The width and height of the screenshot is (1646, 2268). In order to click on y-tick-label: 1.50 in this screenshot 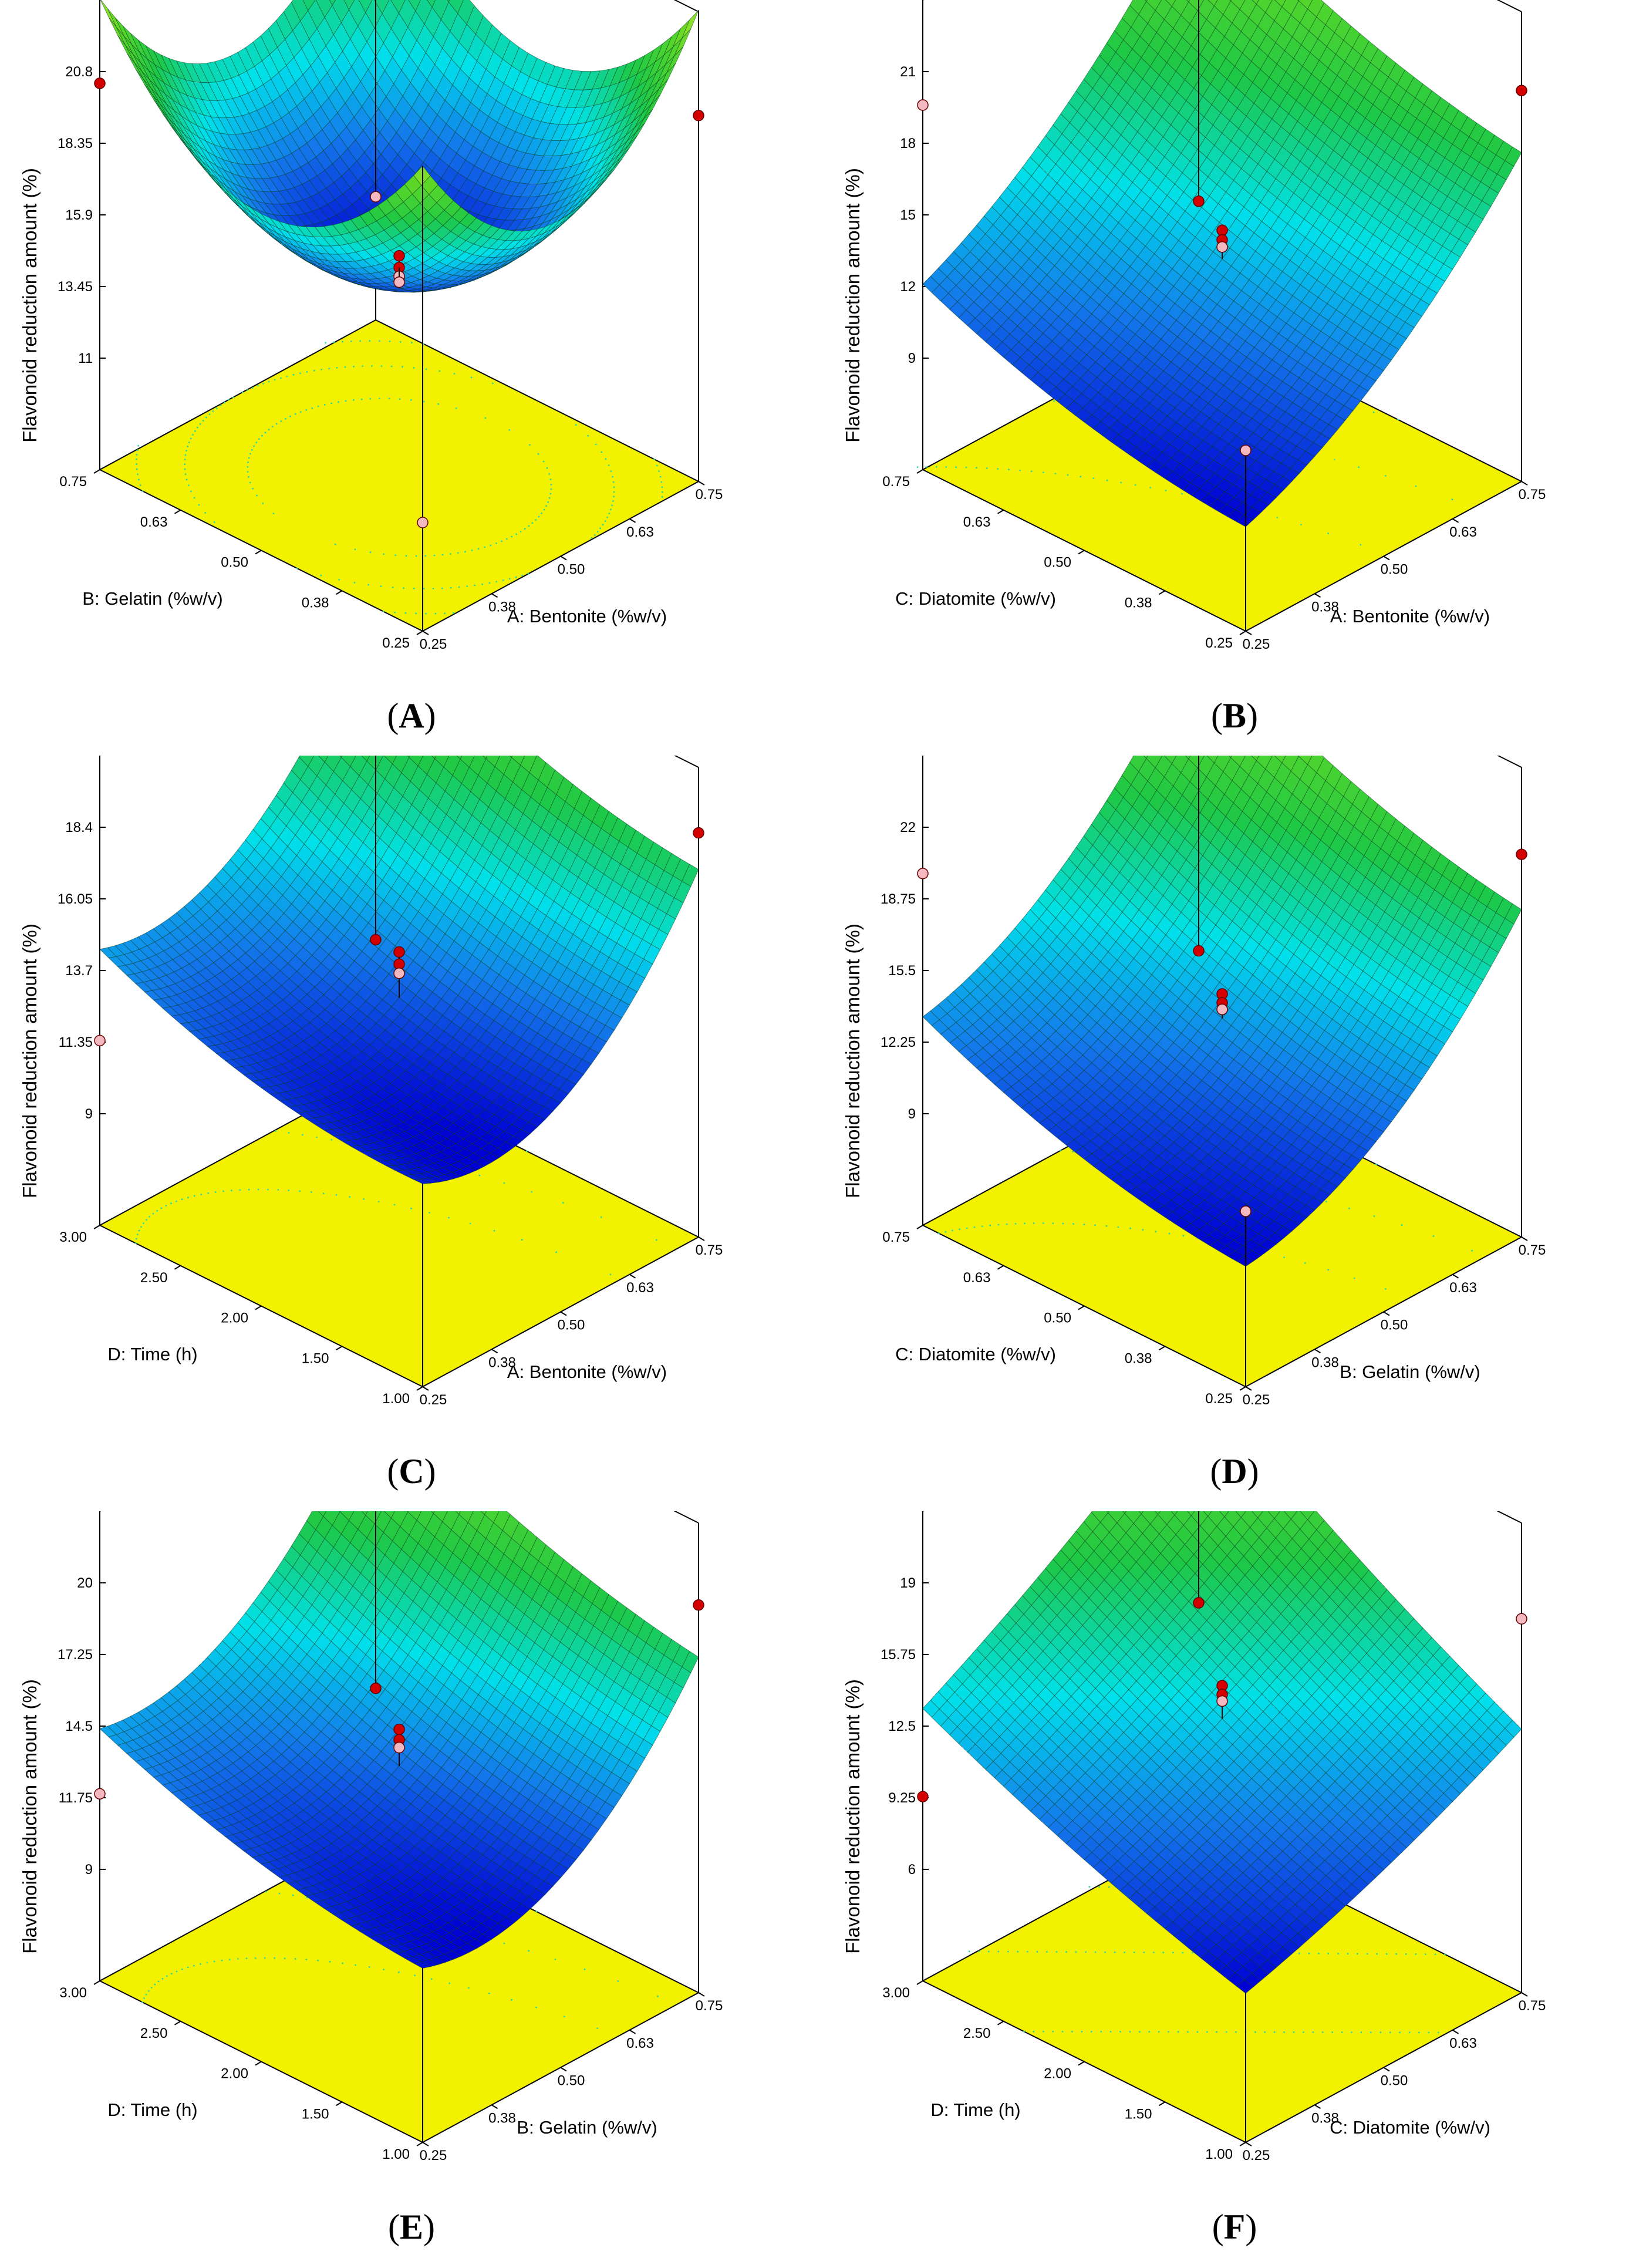, I will do `click(316, 1358)`.